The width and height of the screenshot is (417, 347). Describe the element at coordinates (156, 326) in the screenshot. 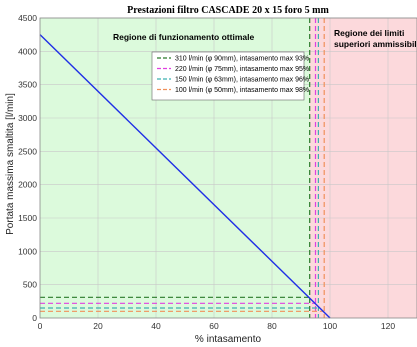

I see `x-tick-label-2: 40` at that location.